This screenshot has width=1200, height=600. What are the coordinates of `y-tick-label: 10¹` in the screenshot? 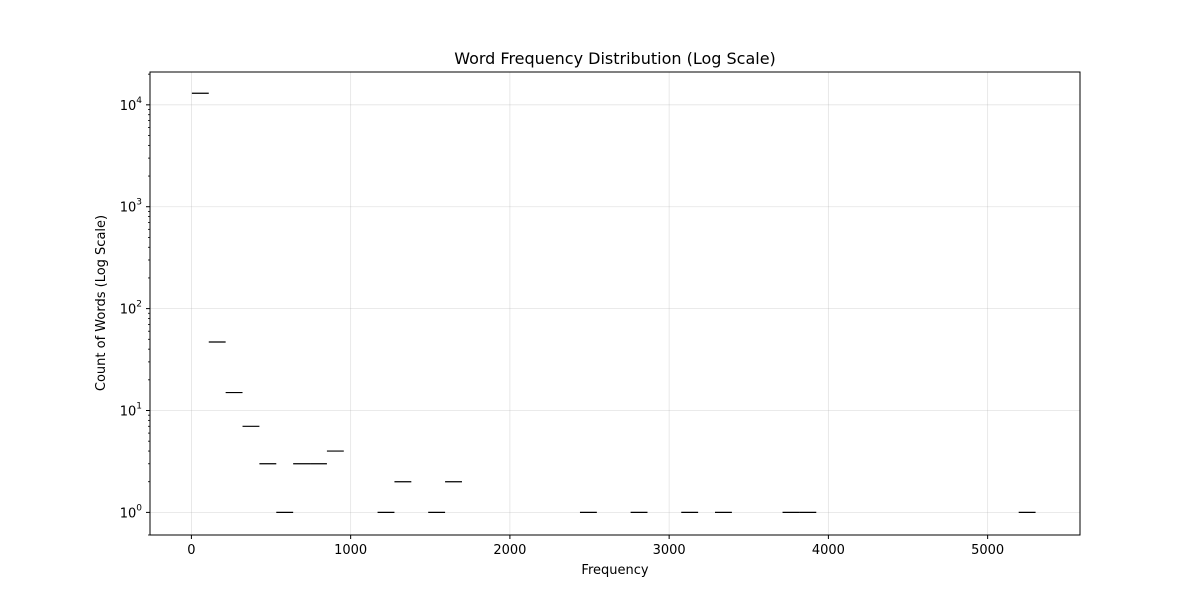 It's located at (131, 411).